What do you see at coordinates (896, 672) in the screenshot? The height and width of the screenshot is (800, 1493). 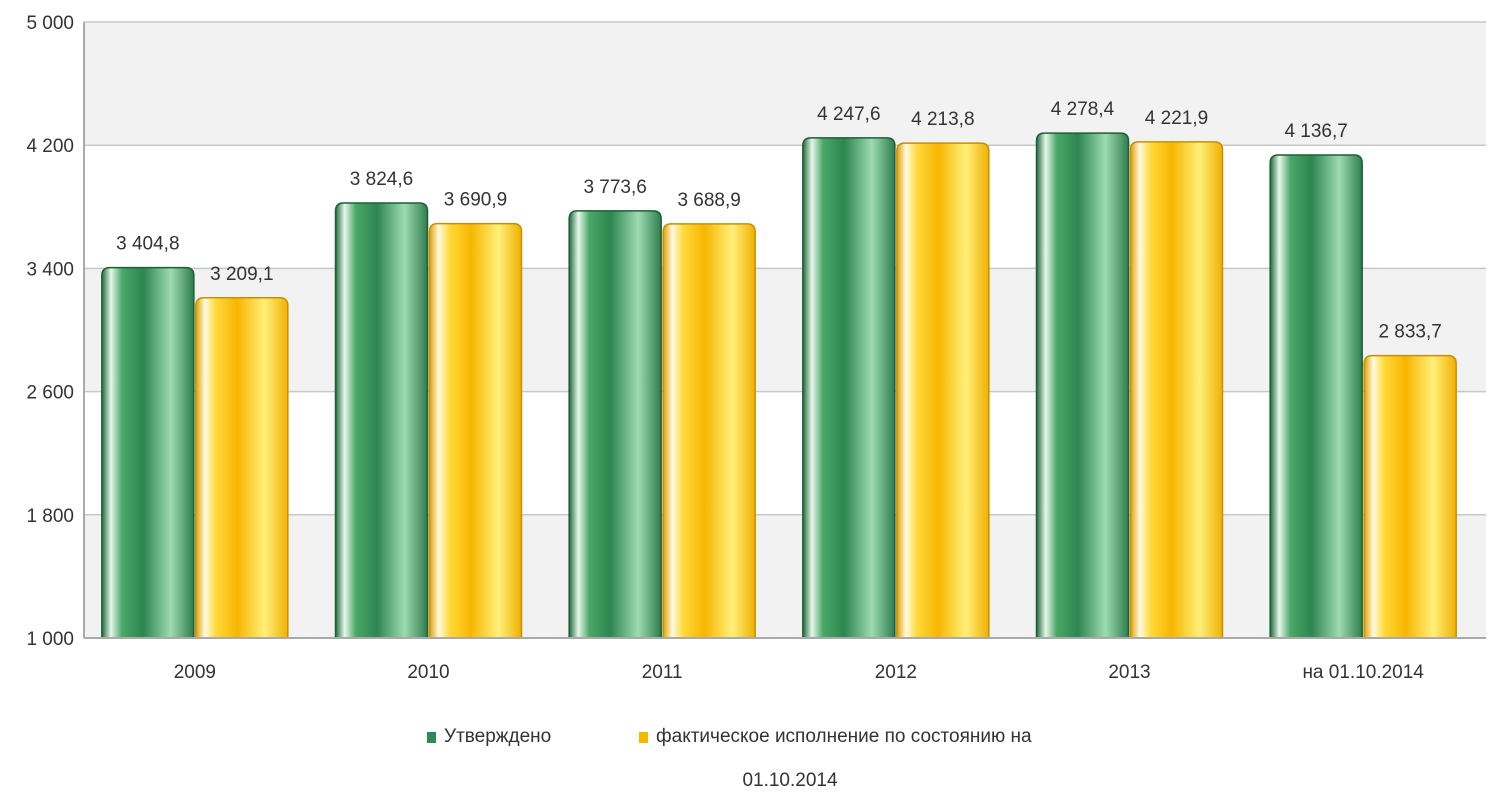 I see `x-tick-label: 2012` at bounding box center [896, 672].